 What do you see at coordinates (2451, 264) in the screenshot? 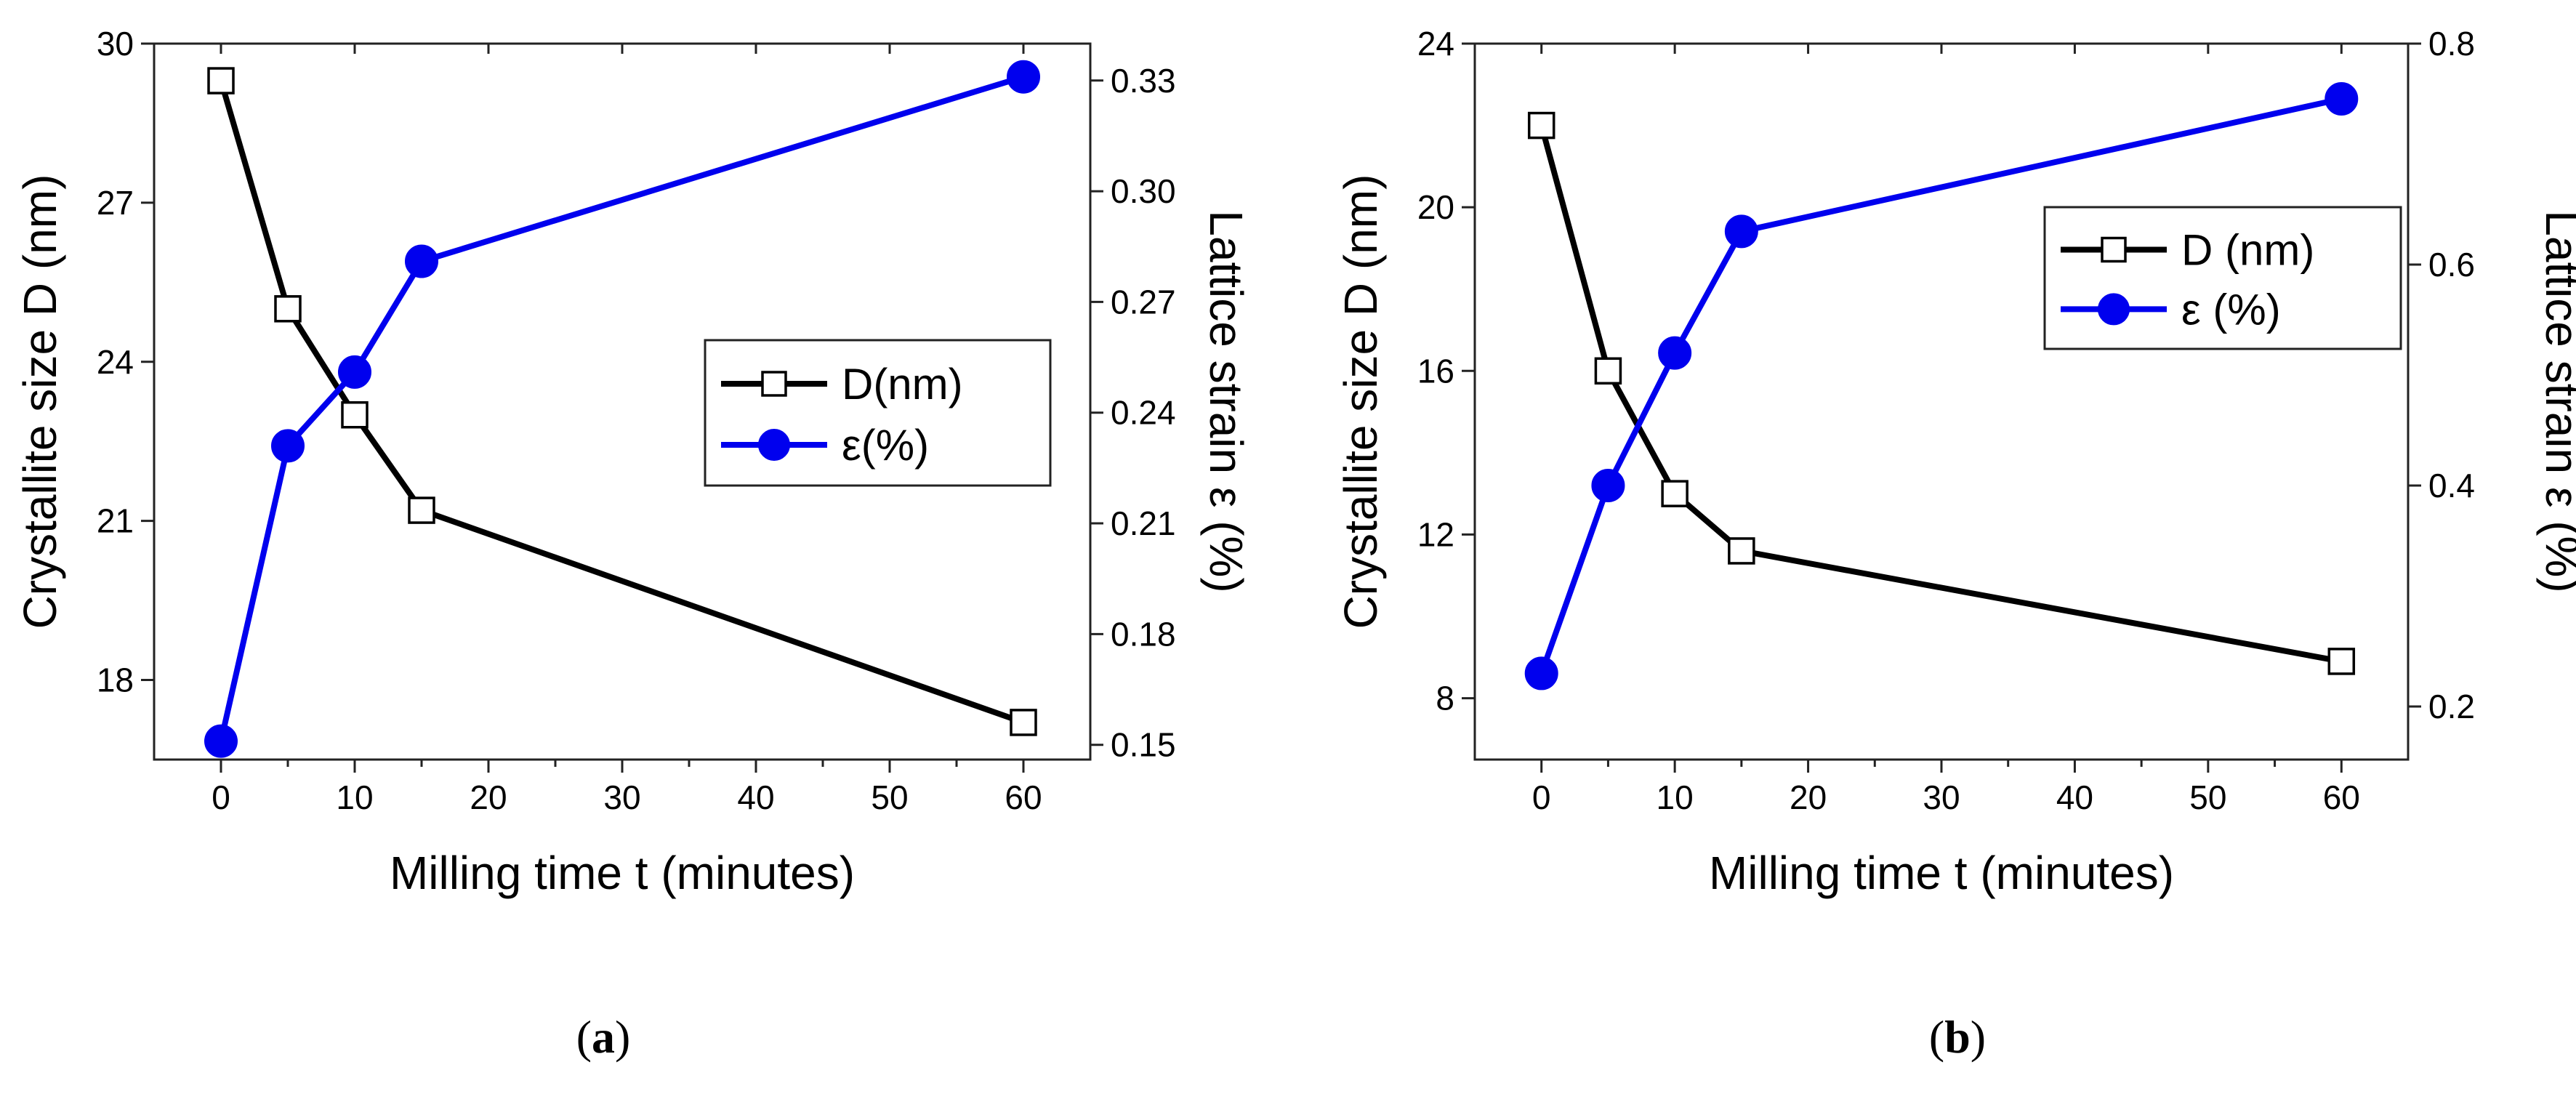
I see `y2-tick-label: 0.6` at bounding box center [2451, 264].